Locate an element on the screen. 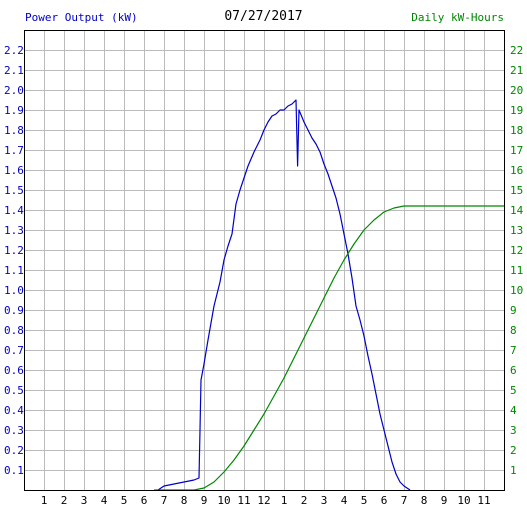  right-y-tick-label: 16 is located at coordinates (516, 170).